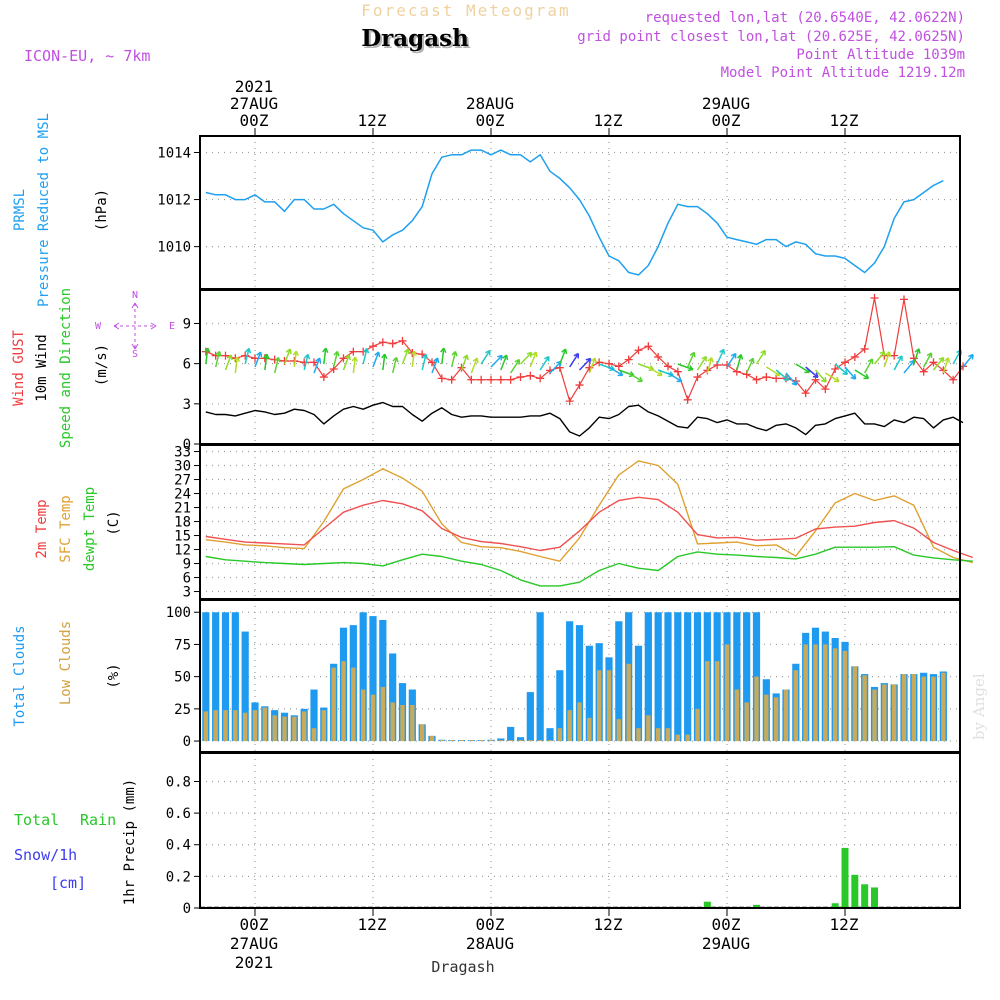 This screenshot has height=1000, width=1000. I want to click on y-tick-label: 21, so click(182, 509).